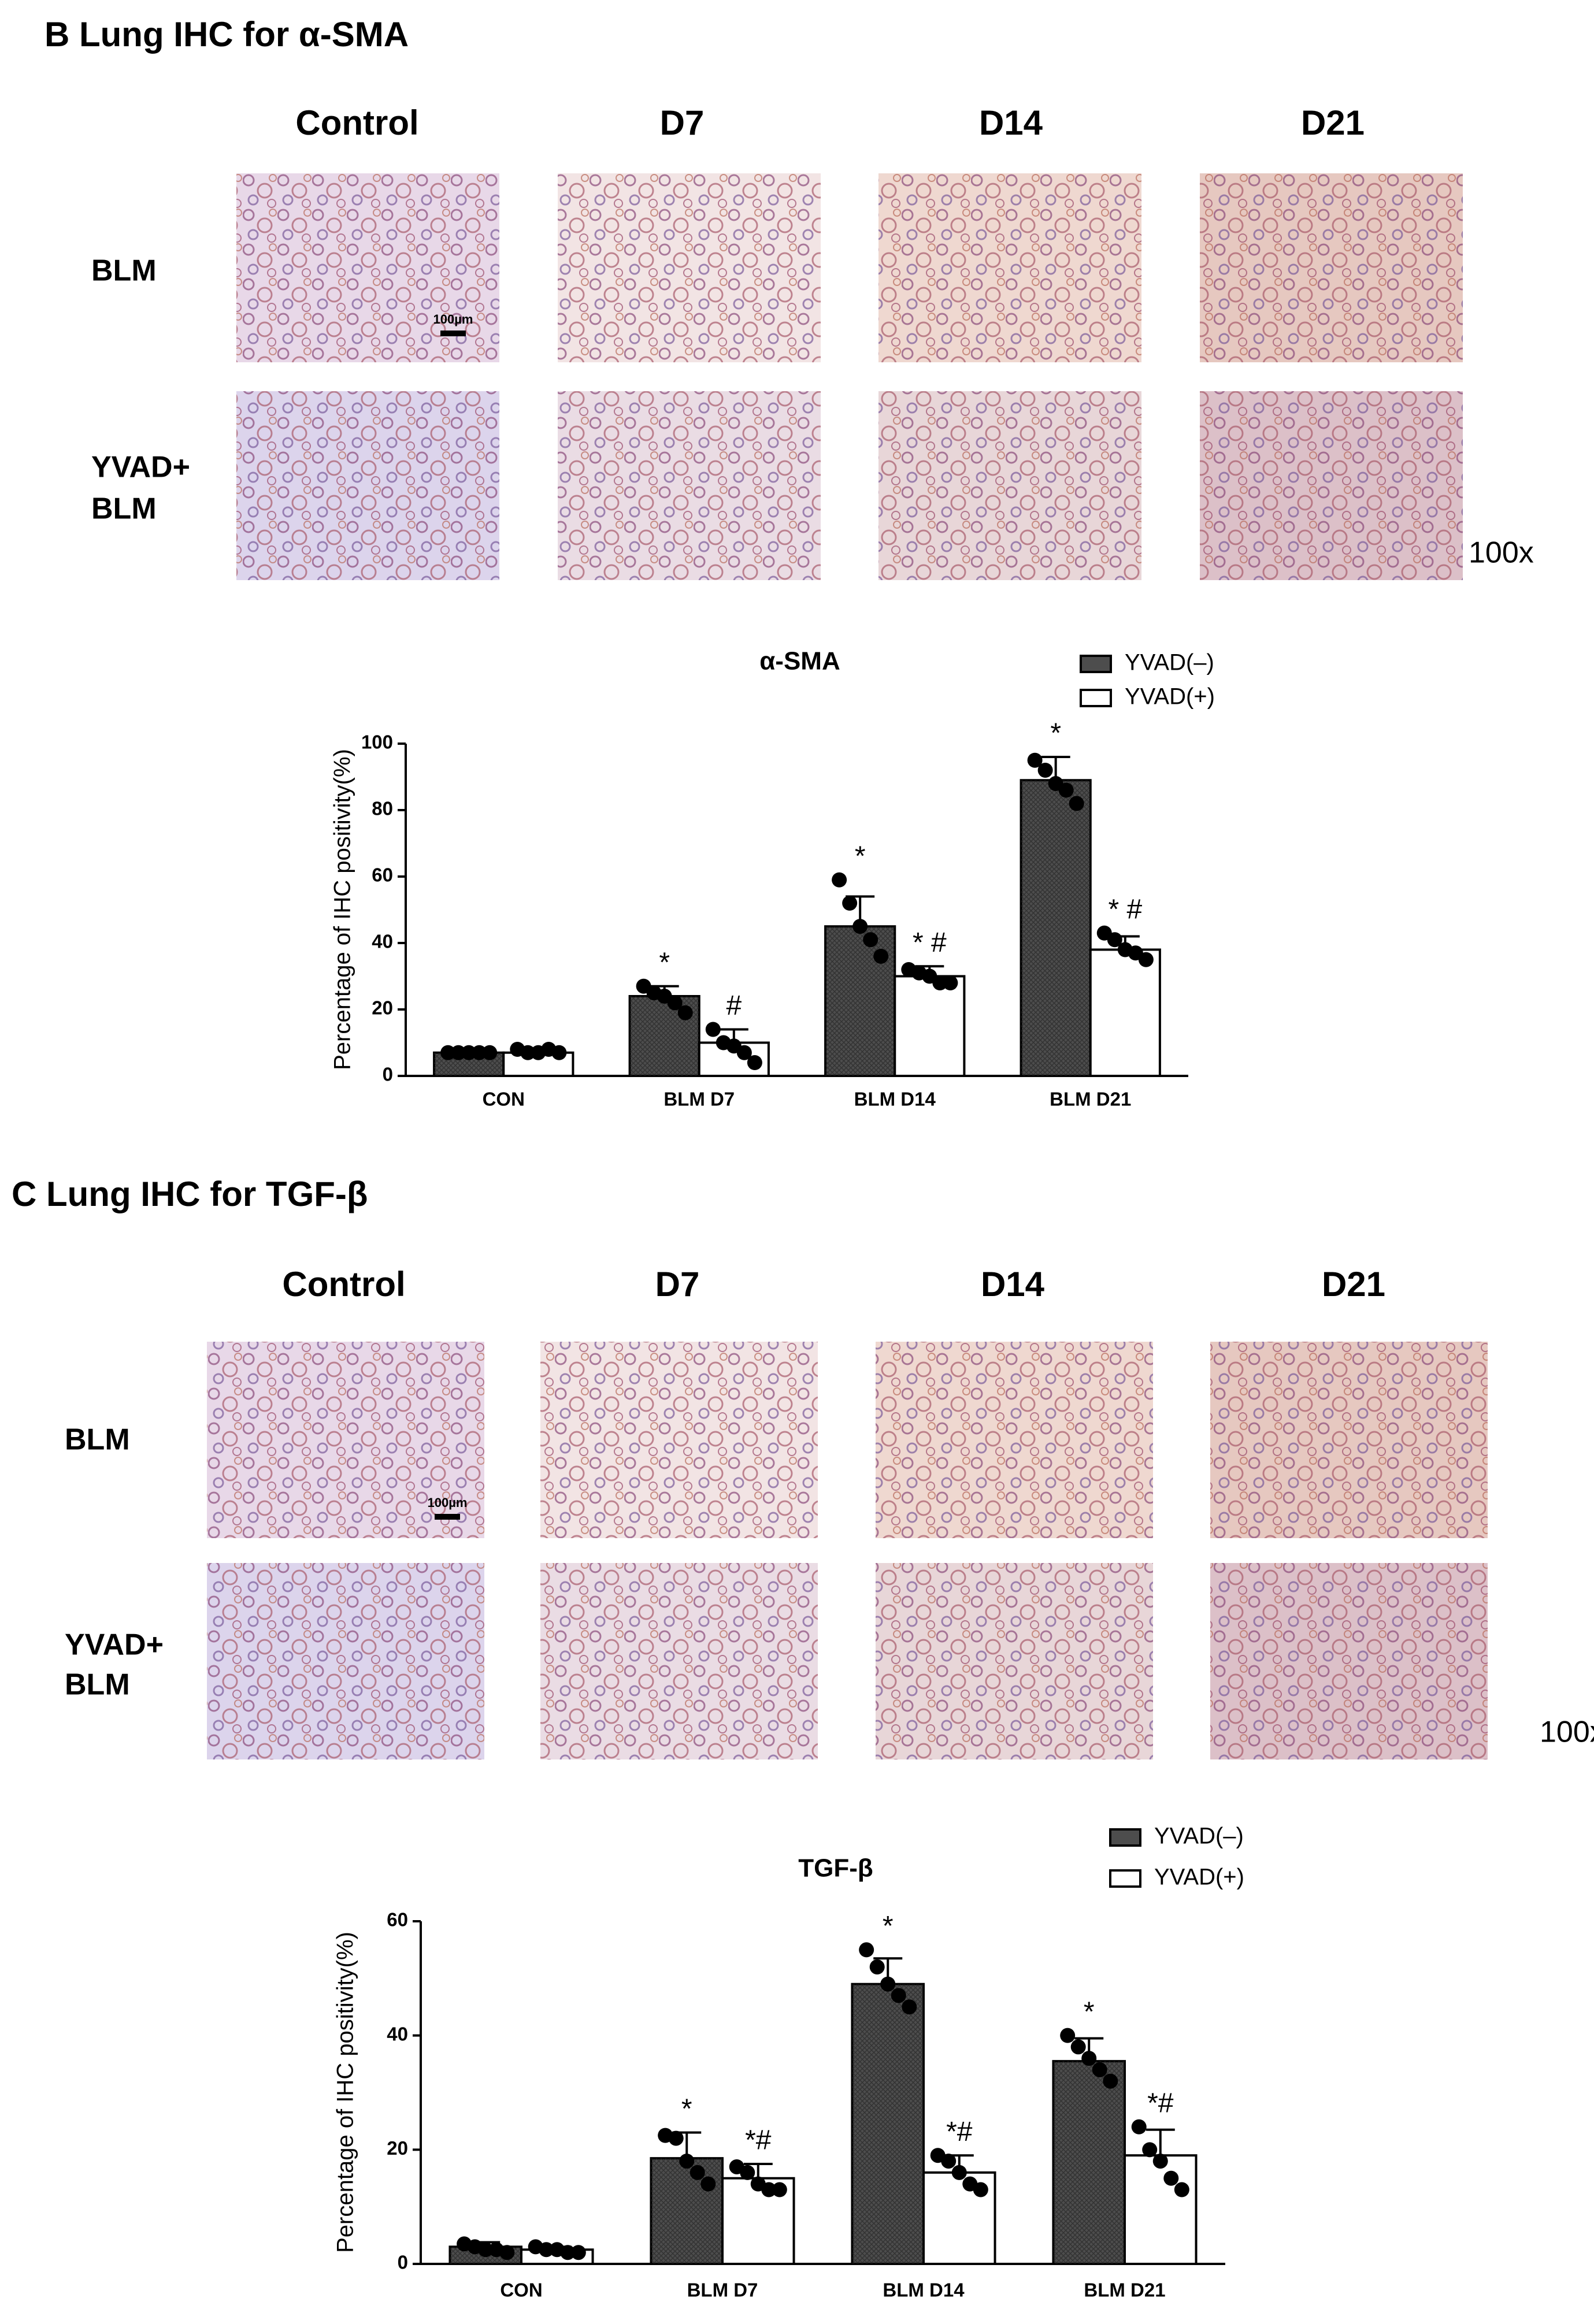 This screenshot has width=1594, height=2324. Describe the element at coordinates (758, 2170) in the screenshot. I see `error-bar` at that location.